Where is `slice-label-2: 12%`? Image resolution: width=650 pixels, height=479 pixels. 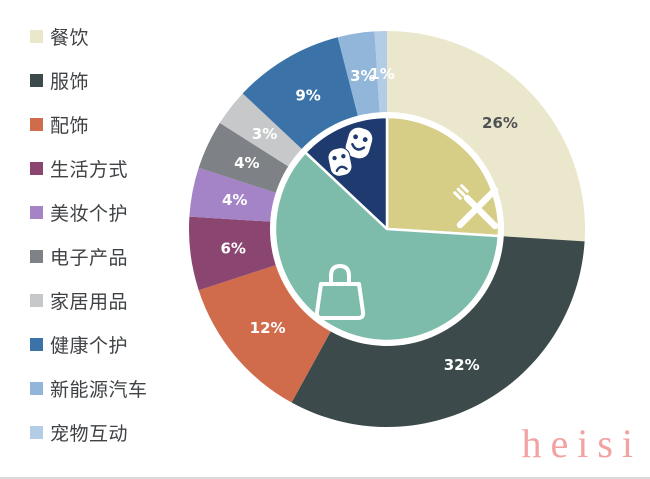 slice-label-2: 12% is located at coordinates (268, 328).